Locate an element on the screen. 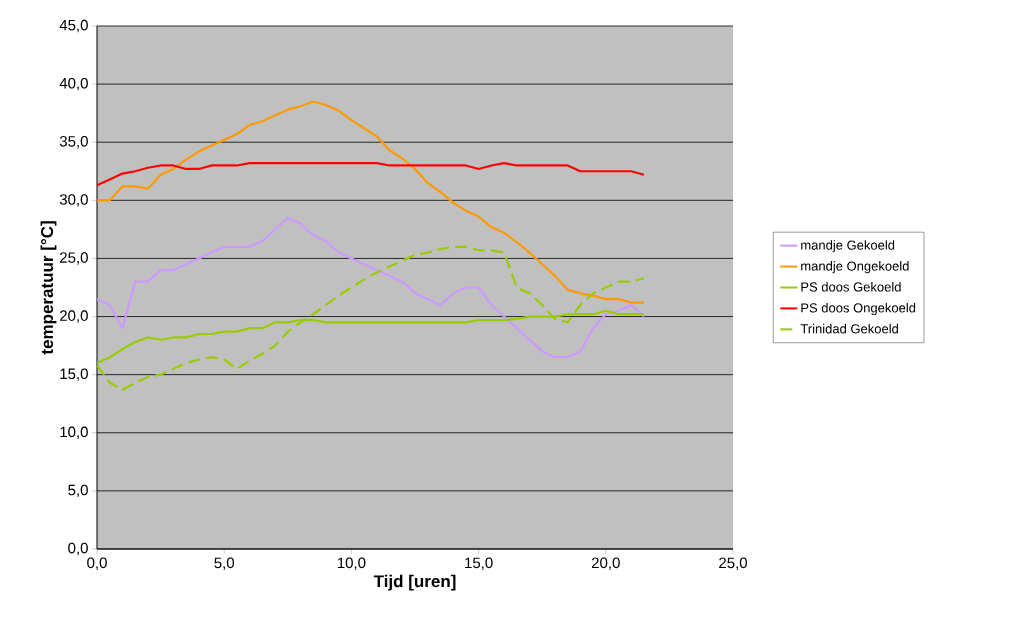  y-axis-title: temperatuur [°C] is located at coordinates (48, 288).